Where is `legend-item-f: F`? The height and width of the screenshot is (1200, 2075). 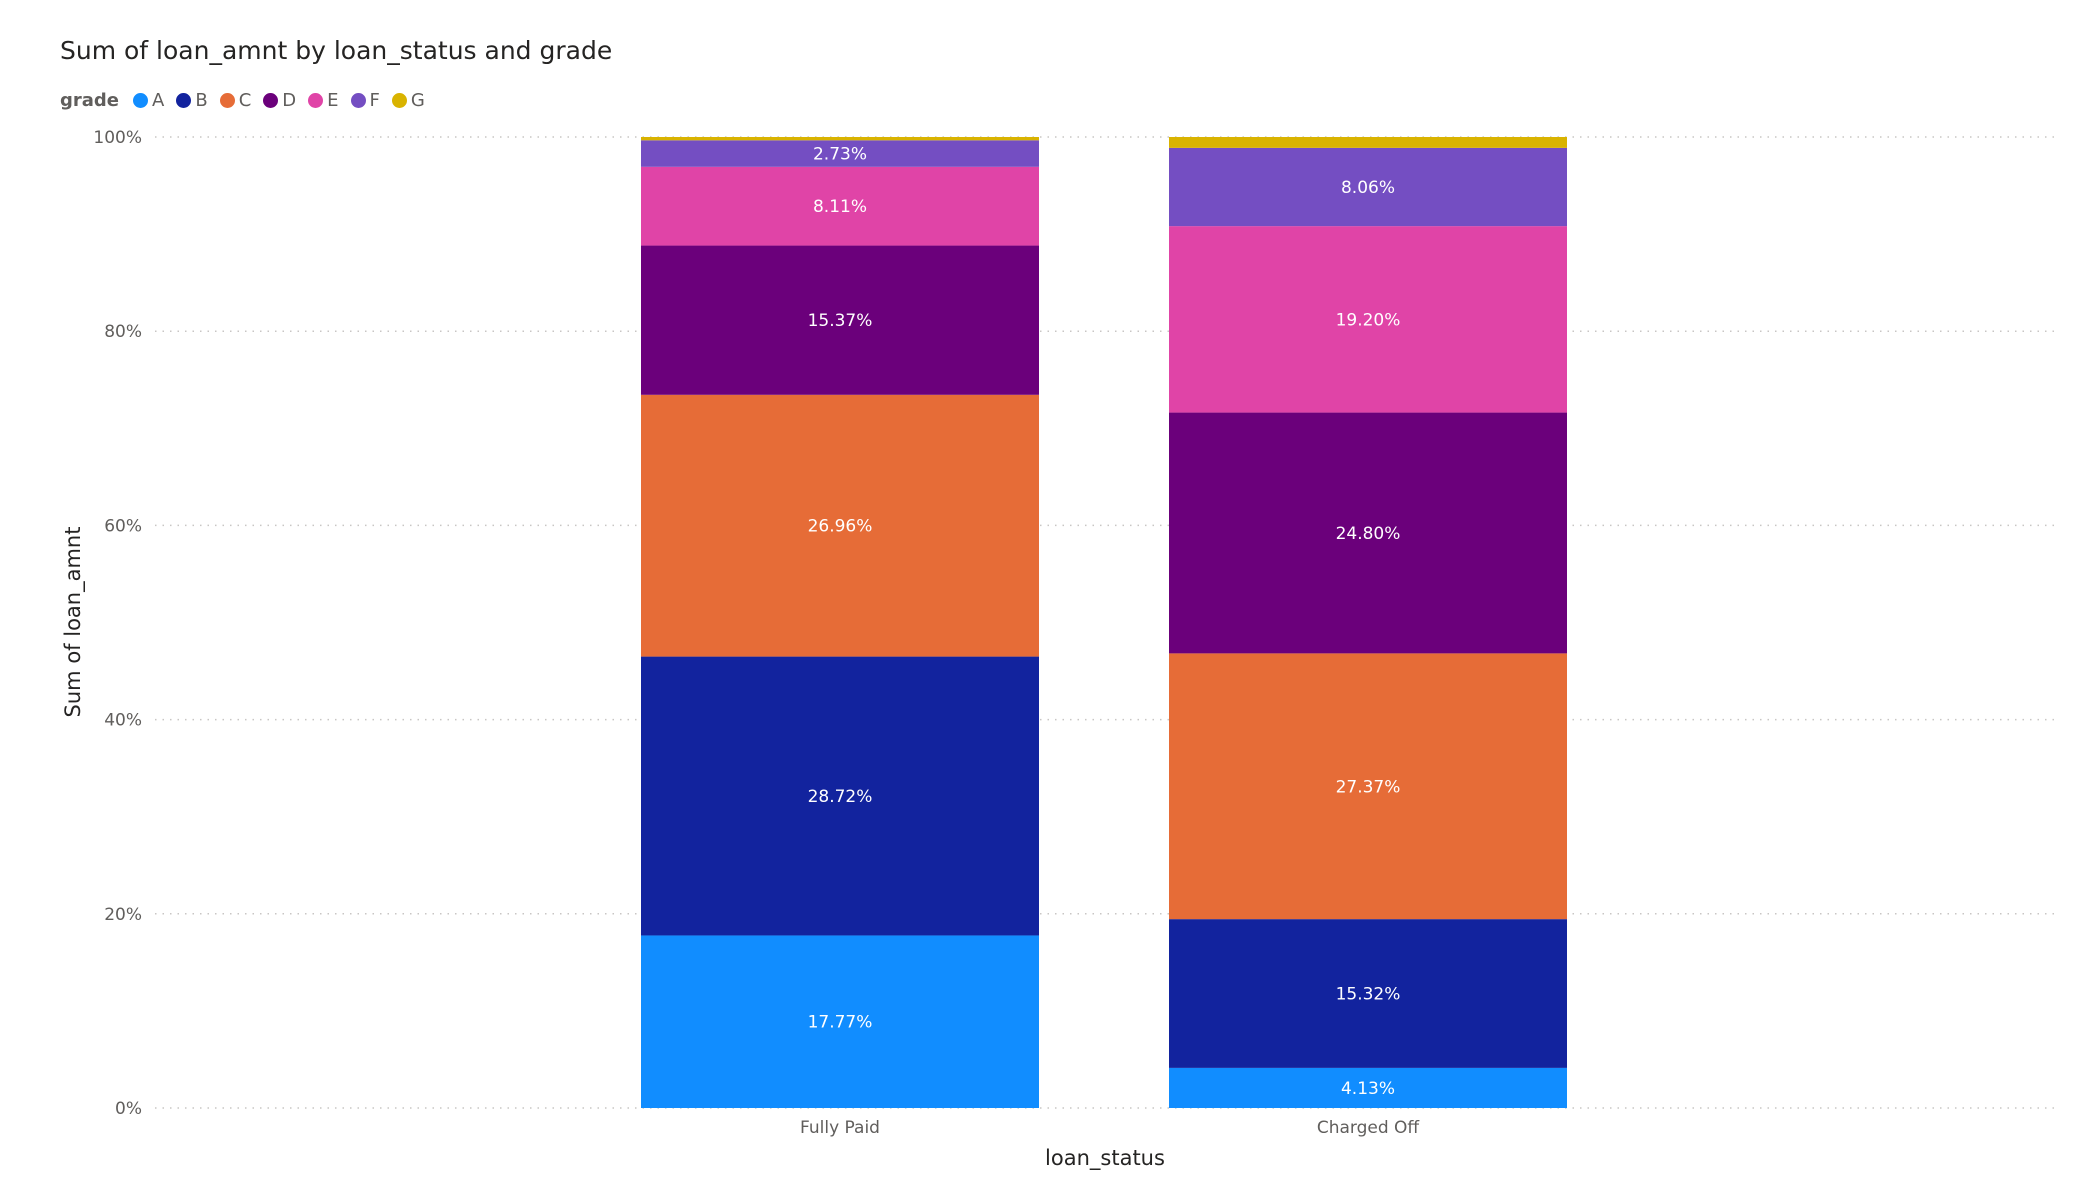 legend-item-f: F is located at coordinates (365, 100).